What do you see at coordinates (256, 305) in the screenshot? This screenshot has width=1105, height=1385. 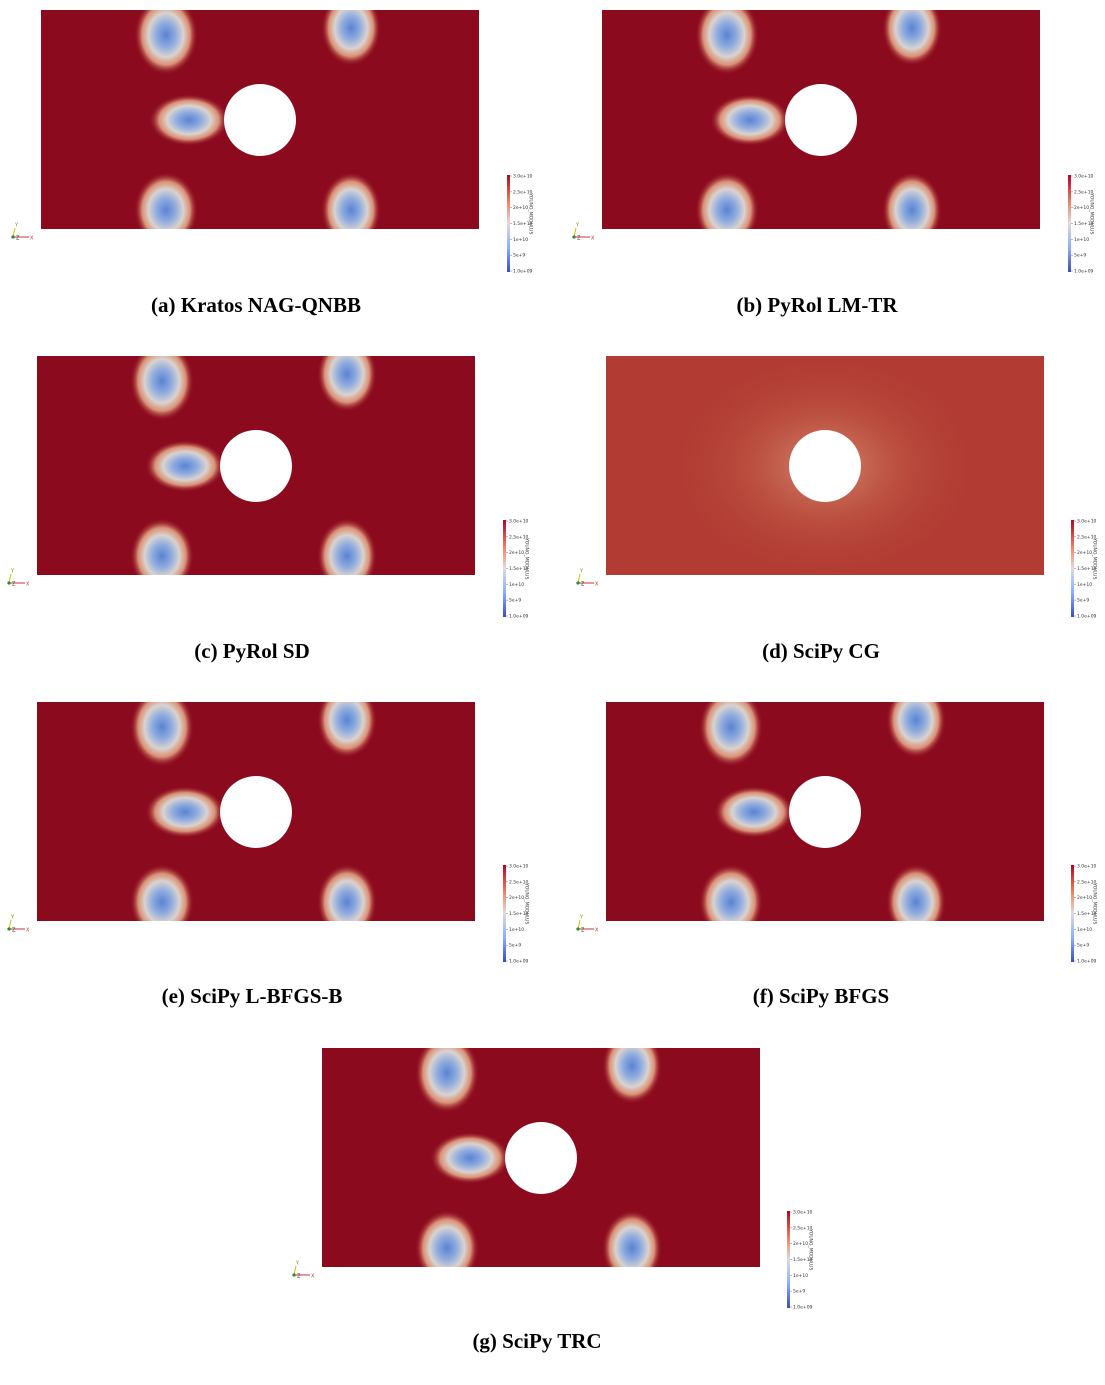 I see `caption: (a) Kratos NAG-QNBB` at bounding box center [256, 305].